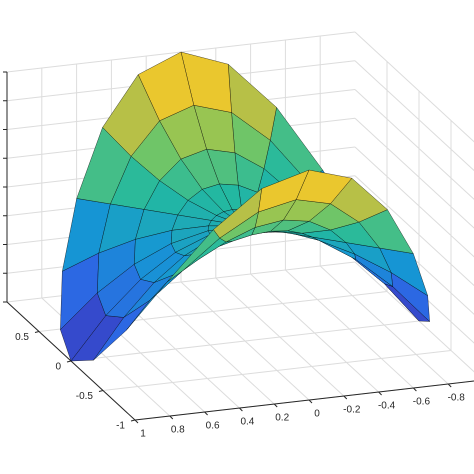 This screenshot has height=474, width=474. Describe the element at coordinates (317, 414) in the screenshot. I see `x-tick-label: 0` at that location.